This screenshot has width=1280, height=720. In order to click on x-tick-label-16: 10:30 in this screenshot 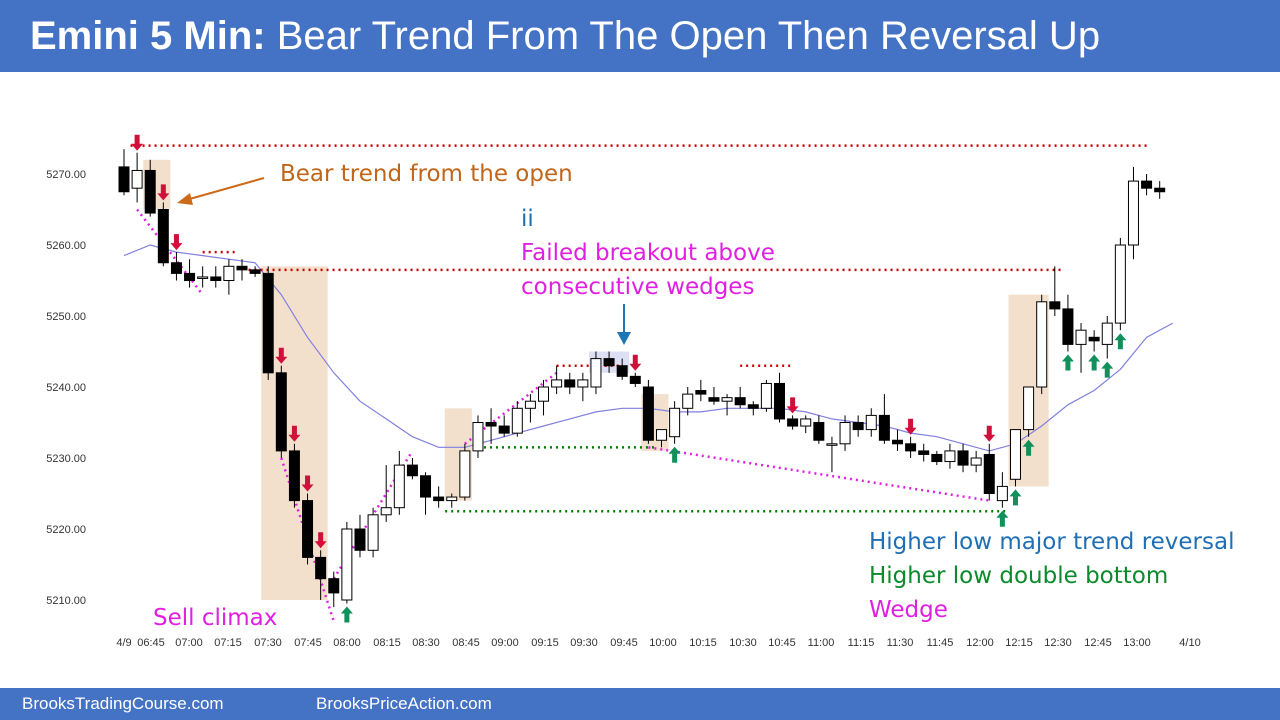, I will do `click(743, 643)`.